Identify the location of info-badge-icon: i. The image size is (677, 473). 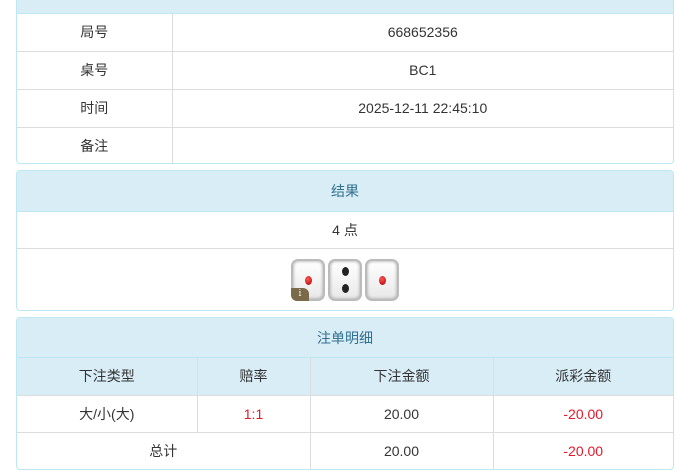
(300, 294).